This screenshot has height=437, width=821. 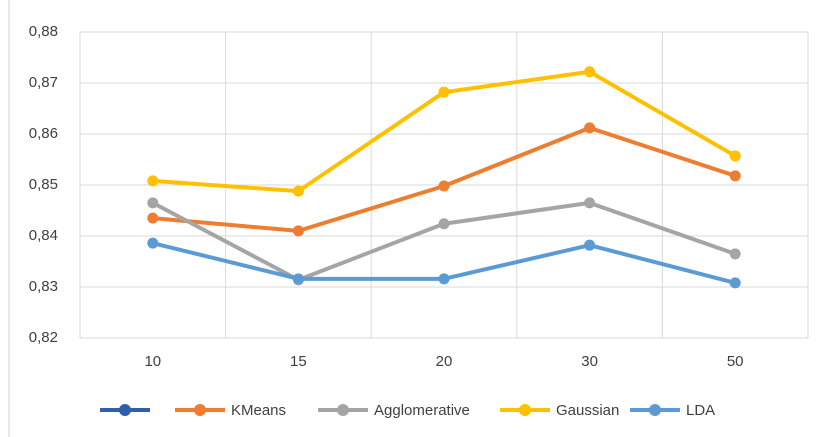 I want to click on legend-label: LDA, so click(x=700, y=410).